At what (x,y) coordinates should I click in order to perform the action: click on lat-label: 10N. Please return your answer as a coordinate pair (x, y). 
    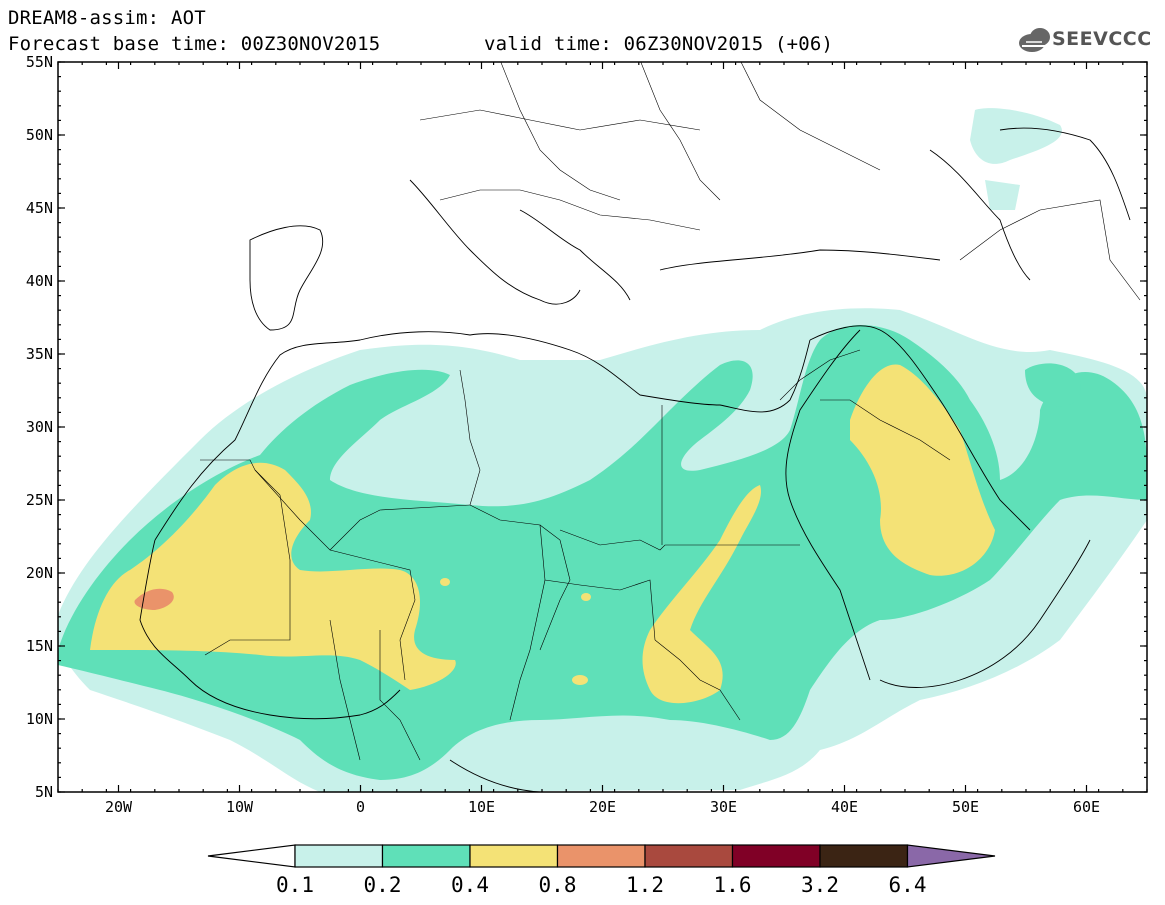
    Looking at the image, I should click on (39, 719).